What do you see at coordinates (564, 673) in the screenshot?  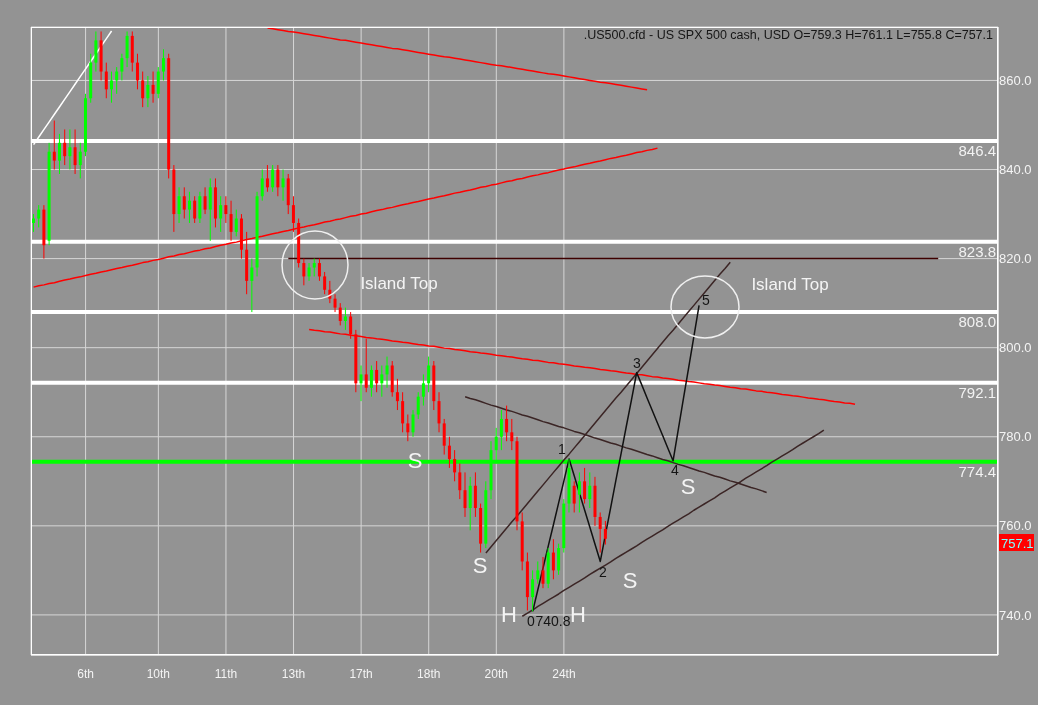 I see `x-tick-label: 24th` at bounding box center [564, 673].